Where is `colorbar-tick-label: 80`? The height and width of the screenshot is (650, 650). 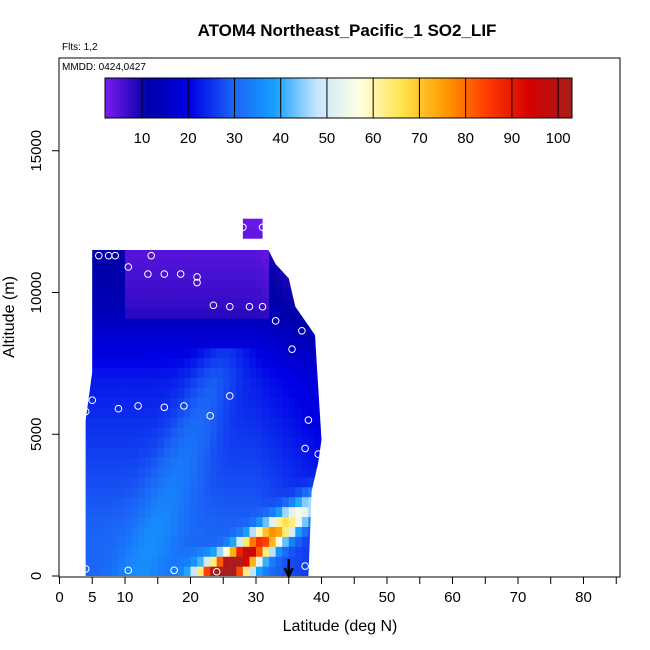
colorbar-tick-label: 80 is located at coordinates (465, 138).